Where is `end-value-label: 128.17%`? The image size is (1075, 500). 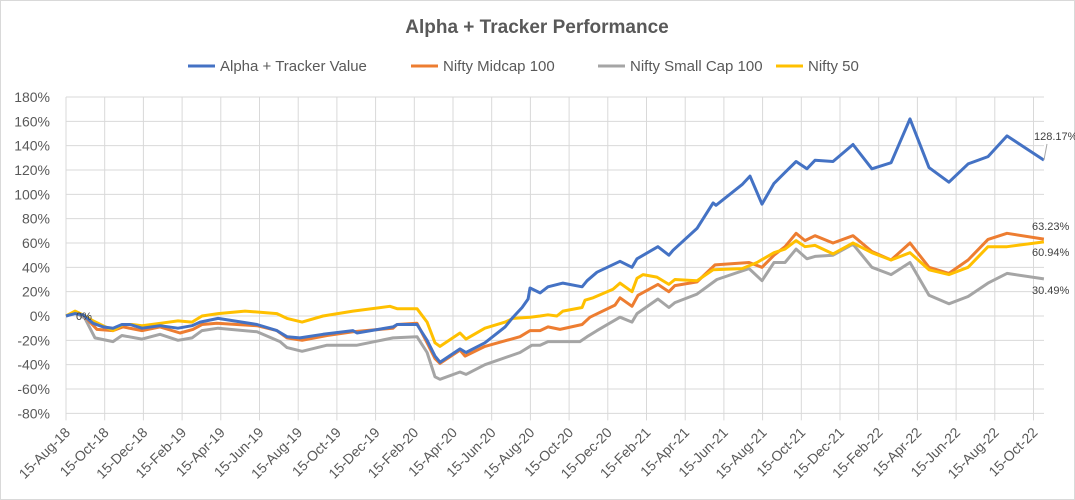 end-value-label: 128.17% is located at coordinates (1054, 137).